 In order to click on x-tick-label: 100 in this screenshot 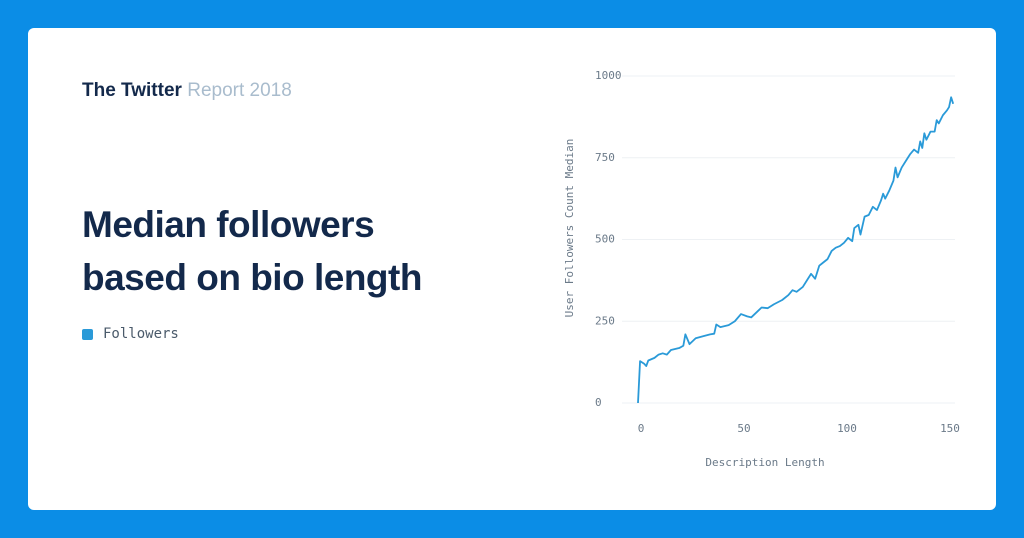, I will do `click(847, 428)`.